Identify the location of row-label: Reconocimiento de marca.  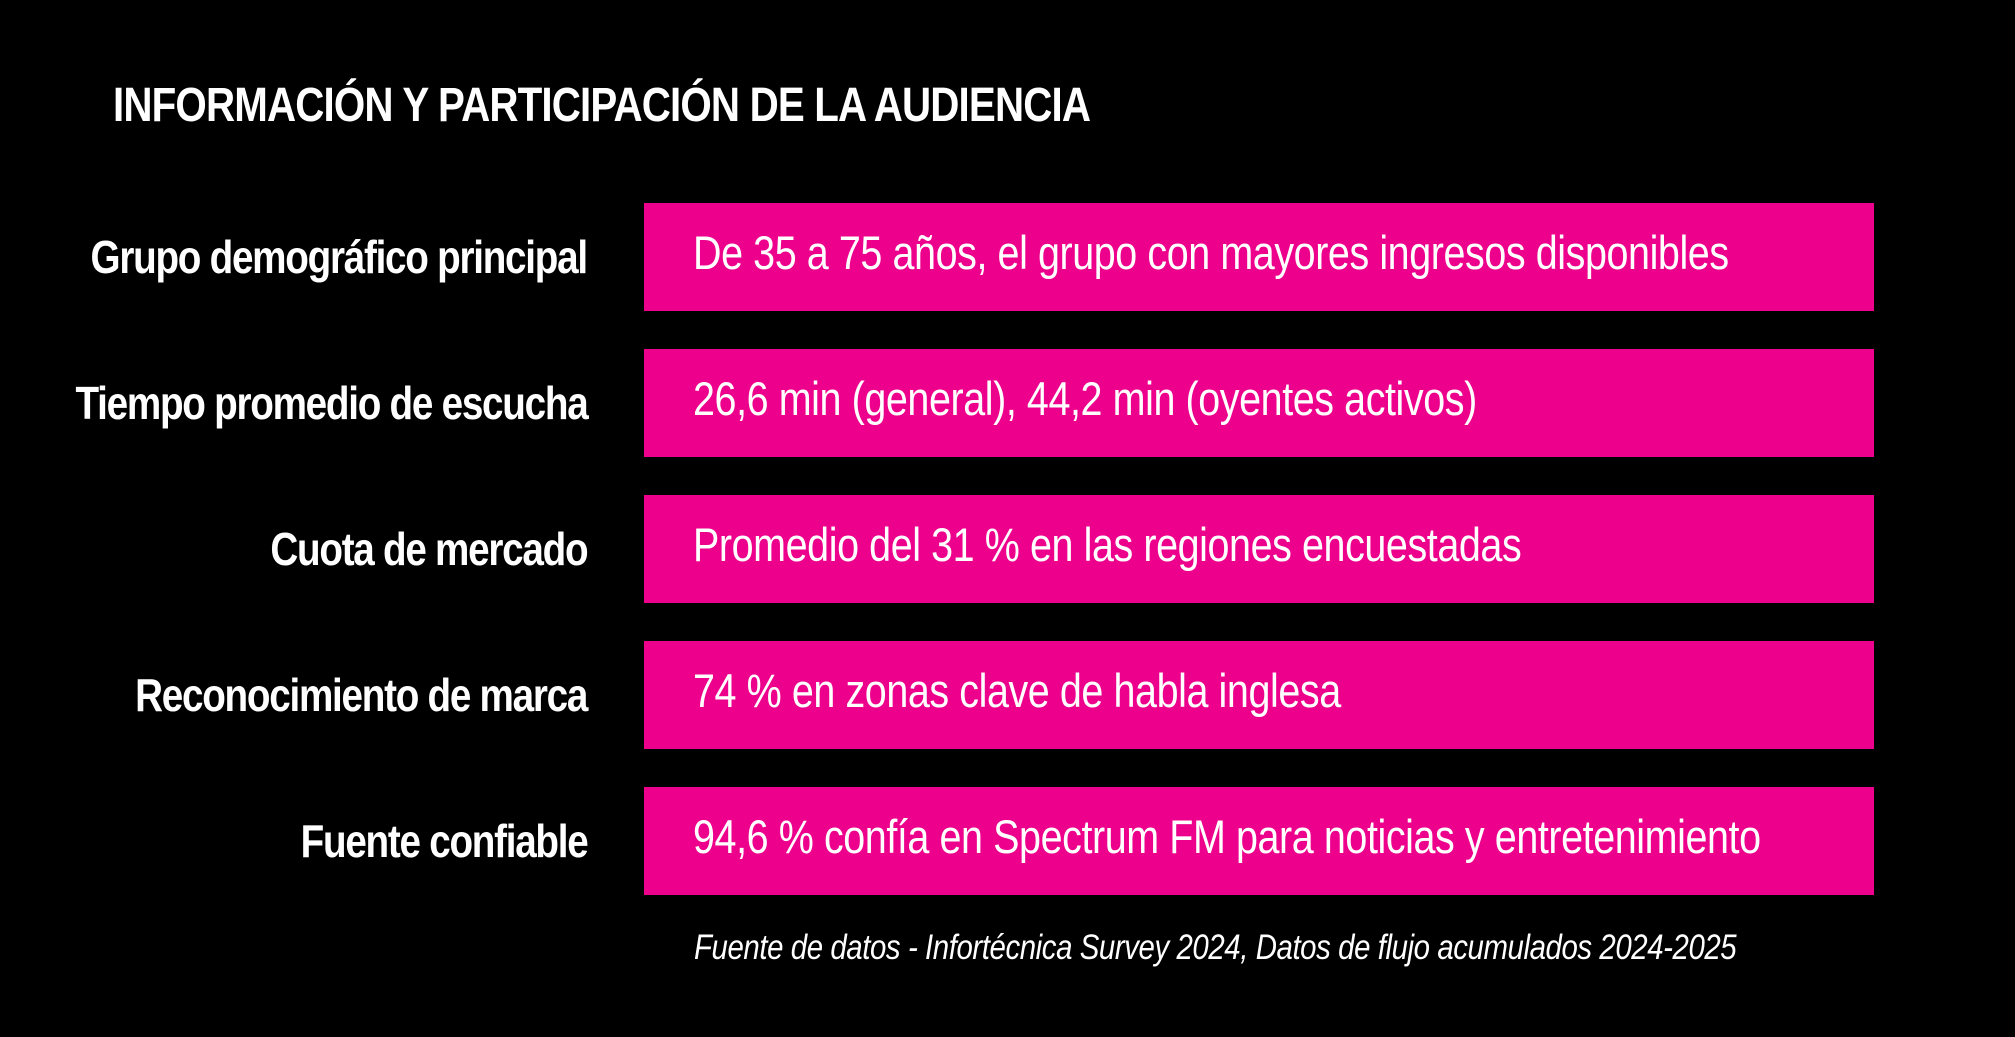
(361, 695).